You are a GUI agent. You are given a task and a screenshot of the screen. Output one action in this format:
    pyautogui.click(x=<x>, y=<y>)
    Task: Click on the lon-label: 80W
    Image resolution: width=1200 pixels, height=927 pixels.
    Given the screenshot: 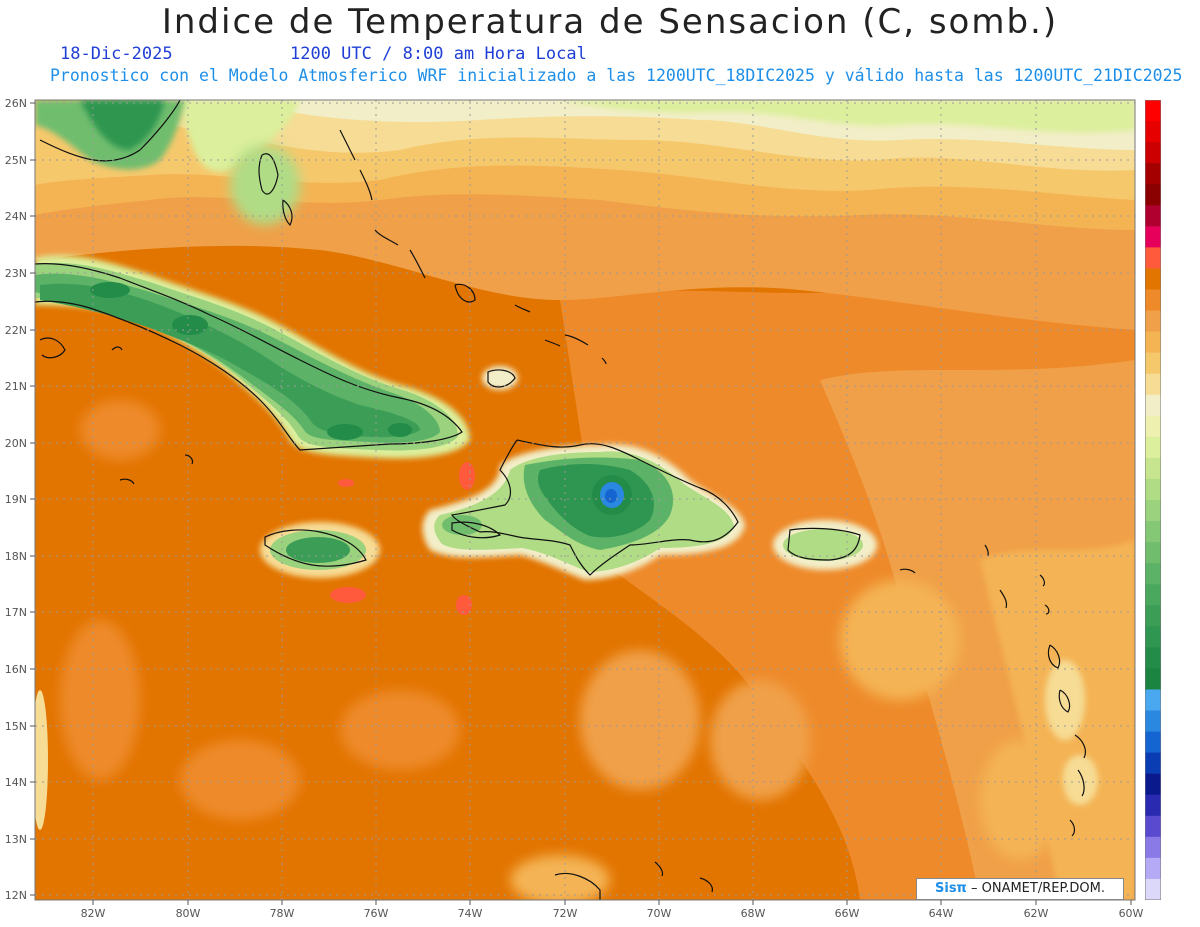 What is the action you would take?
    pyautogui.click(x=188, y=913)
    